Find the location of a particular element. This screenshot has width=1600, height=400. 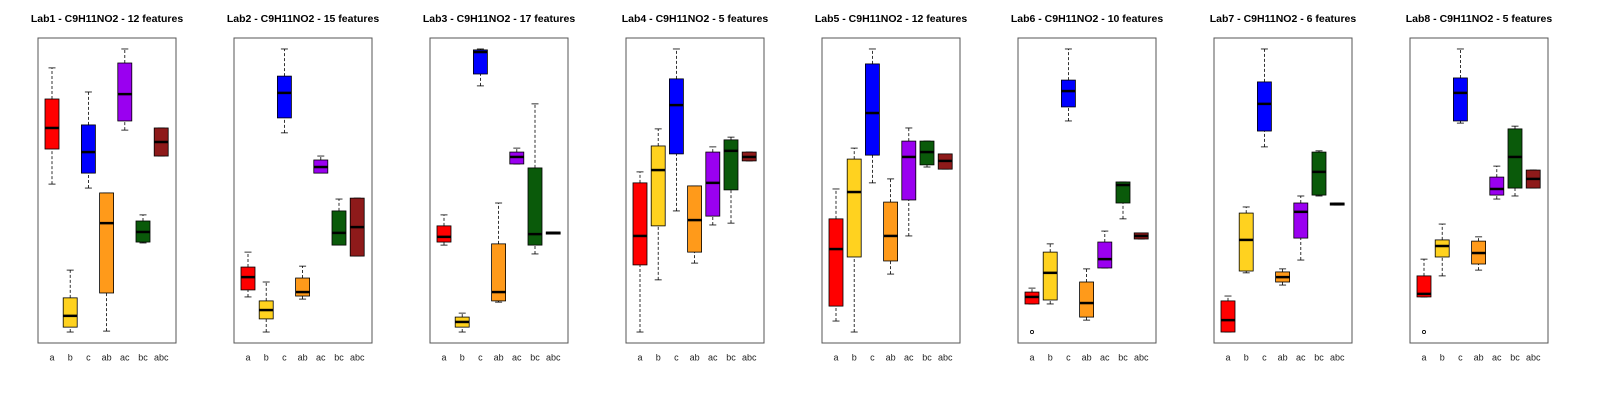

outlier is located at coordinates (1032, 332).